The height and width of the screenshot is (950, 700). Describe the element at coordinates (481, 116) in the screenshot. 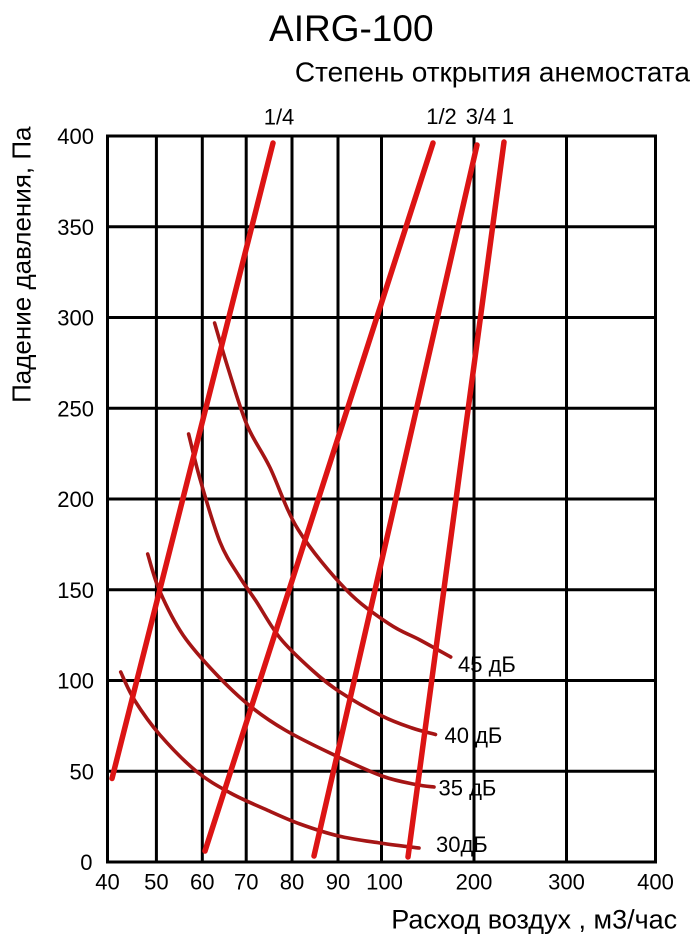

I see `svg-text: 3/4` at that location.